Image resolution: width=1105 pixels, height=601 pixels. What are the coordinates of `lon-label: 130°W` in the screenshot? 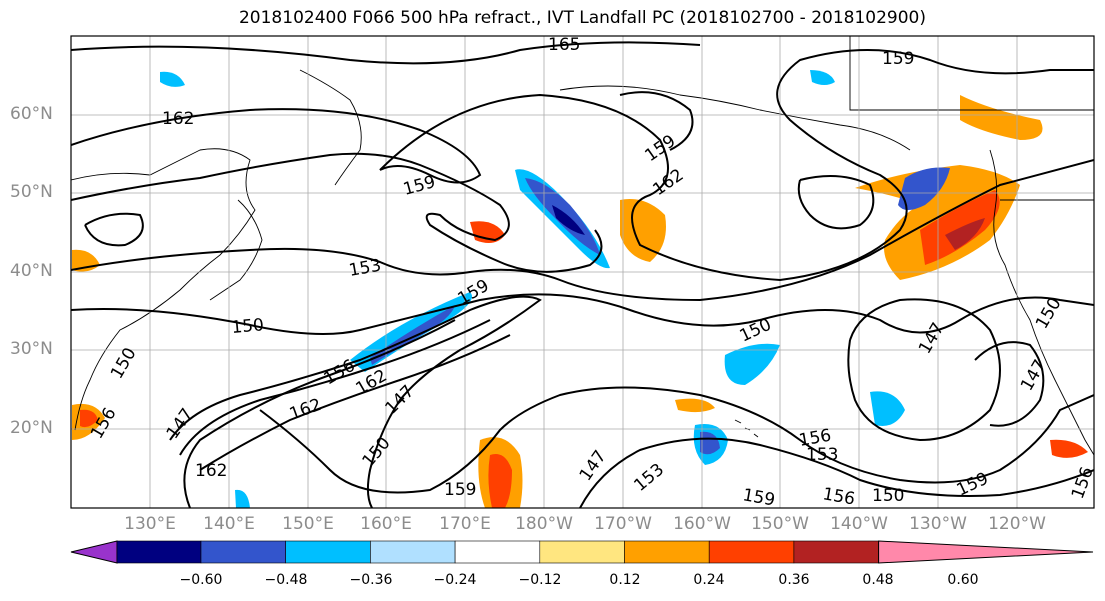 It's located at (938, 524).